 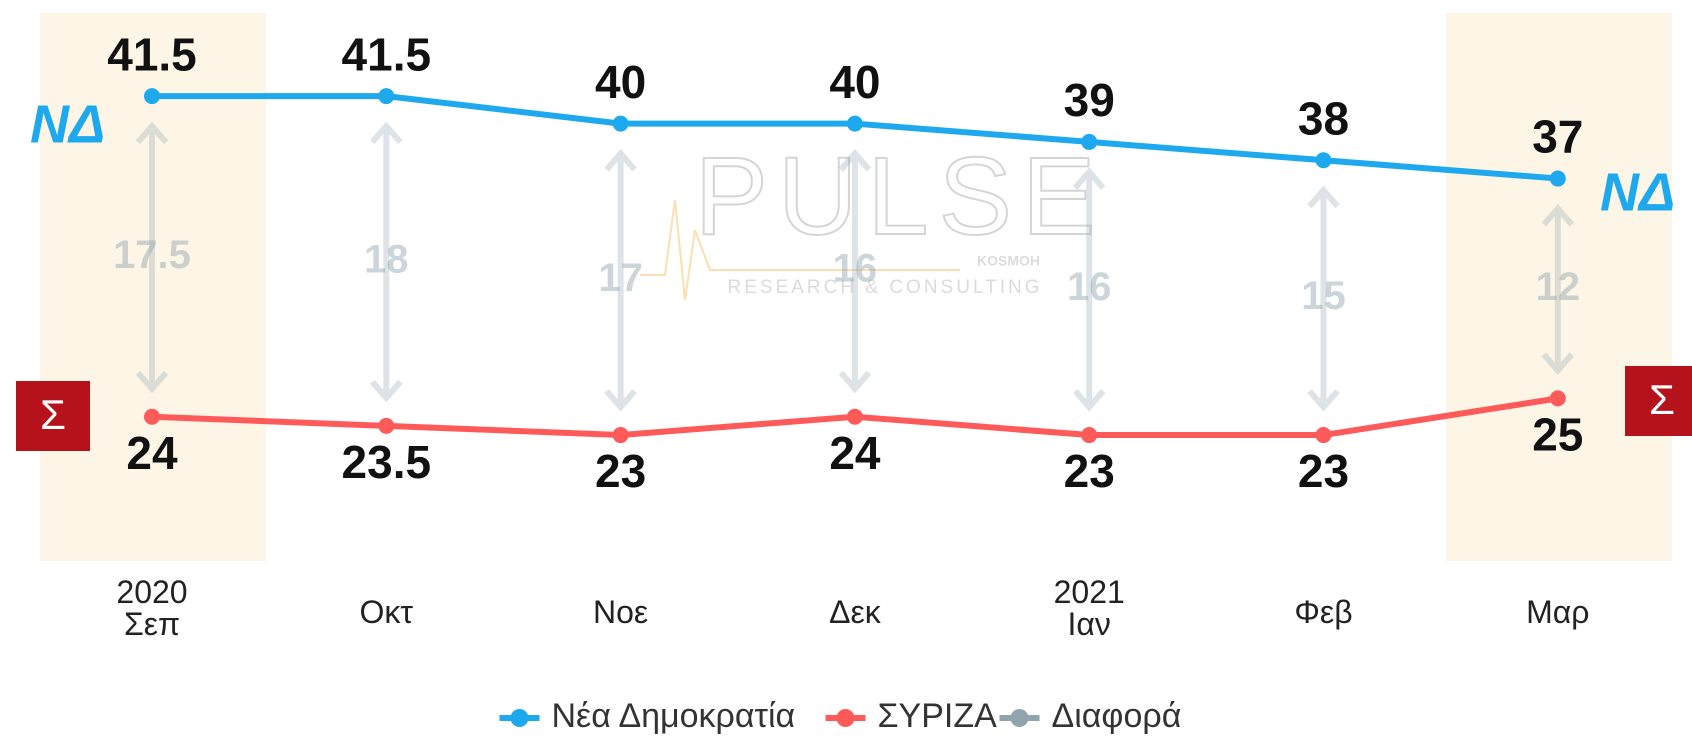 What do you see at coordinates (1089, 100) in the screenshot?
I see `value-label: 39` at bounding box center [1089, 100].